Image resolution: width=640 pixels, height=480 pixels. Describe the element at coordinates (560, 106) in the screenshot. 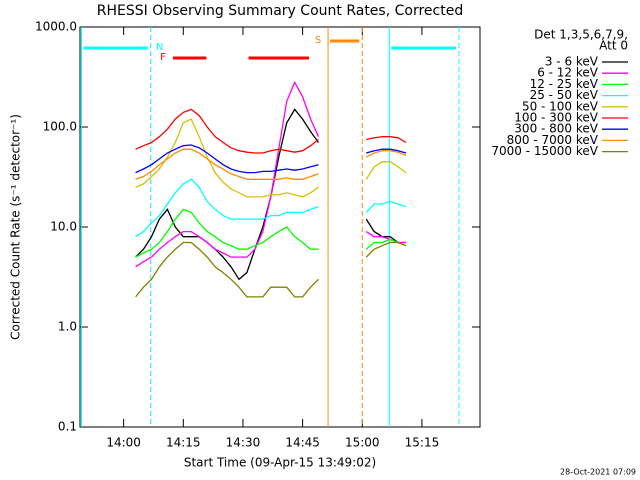

I see `legend-label: 50 - 100 keV` at that location.